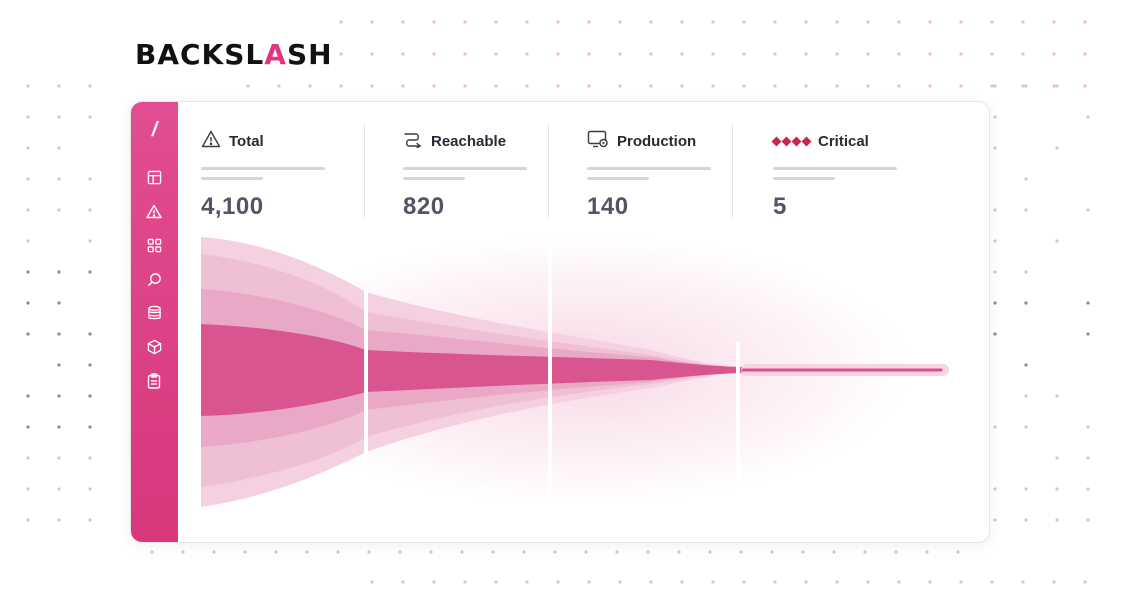 The height and width of the screenshot is (590, 1122). What do you see at coordinates (154, 347) in the screenshot?
I see `package-icon` at bounding box center [154, 347].